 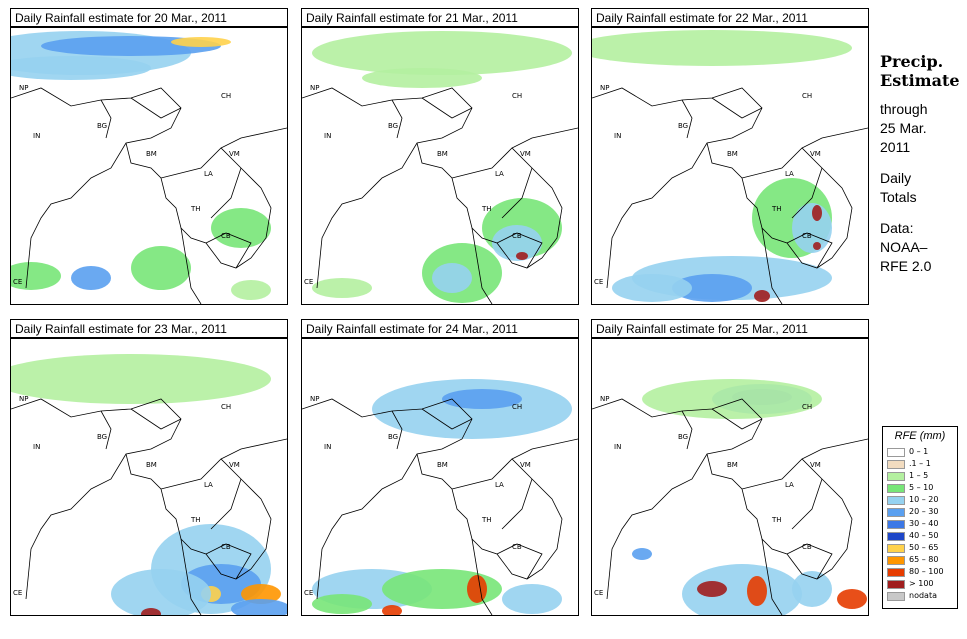 I want to click on legend-label: 50 – 65, so click(x=924, y=547).